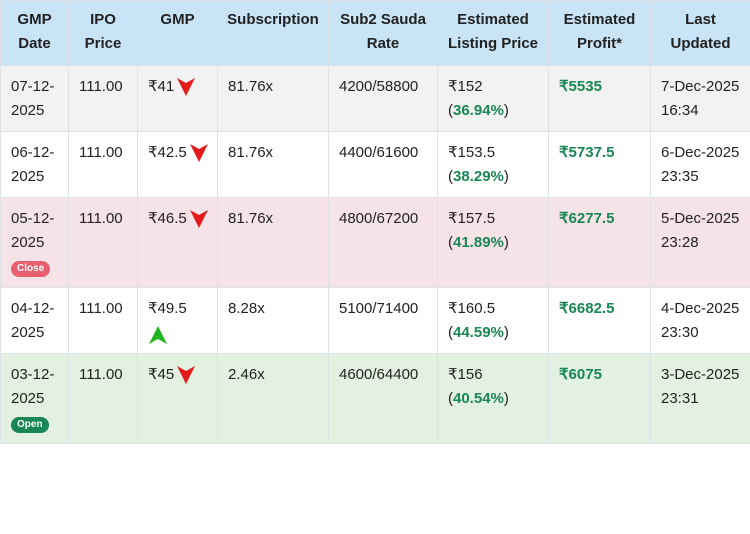  I want to click on sauda-rate: 4400/61600, so click(383, 164).